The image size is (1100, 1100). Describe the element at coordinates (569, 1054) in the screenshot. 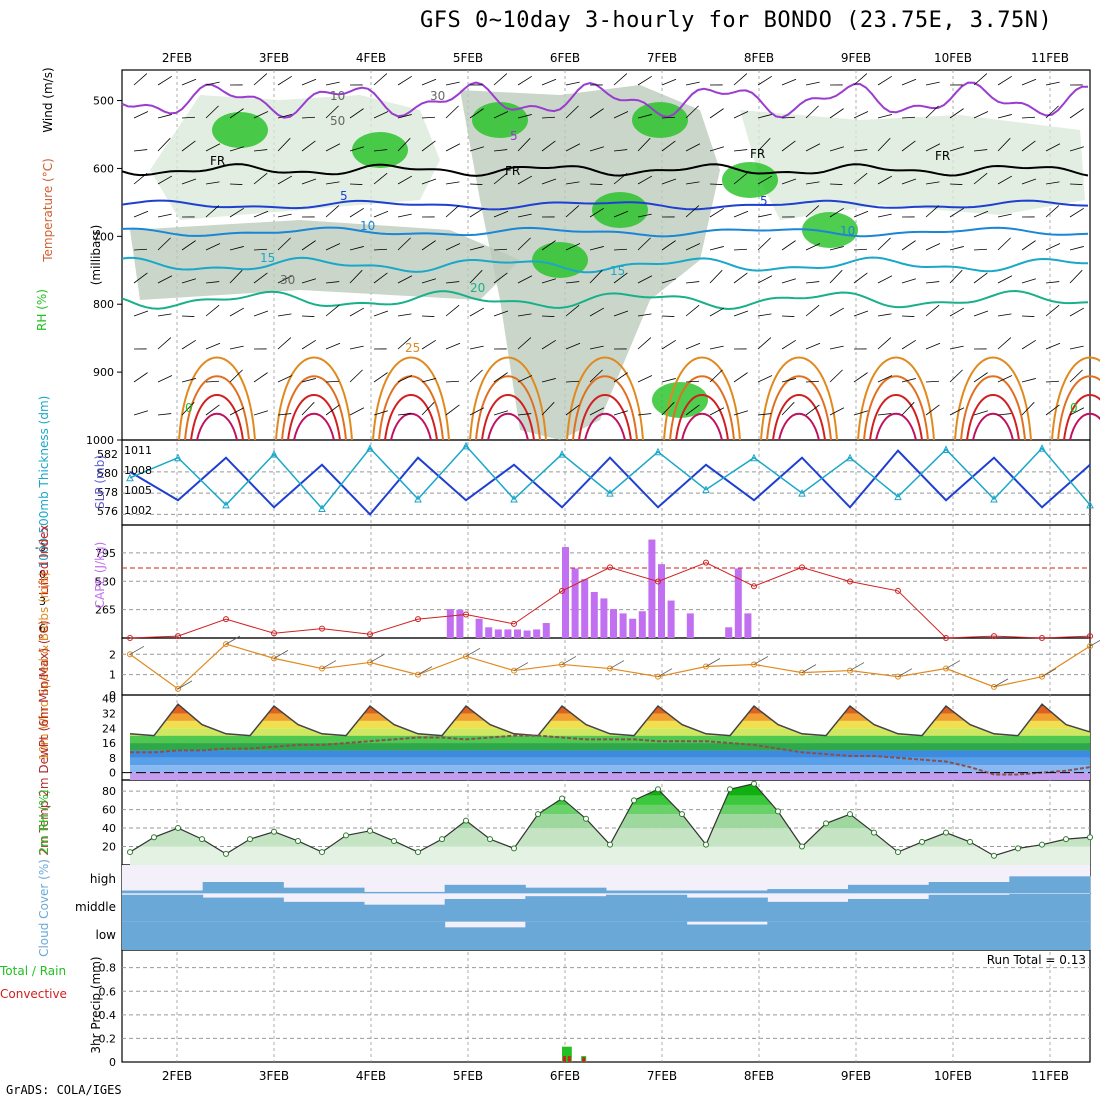

I see `precip-total-bar` at that location.